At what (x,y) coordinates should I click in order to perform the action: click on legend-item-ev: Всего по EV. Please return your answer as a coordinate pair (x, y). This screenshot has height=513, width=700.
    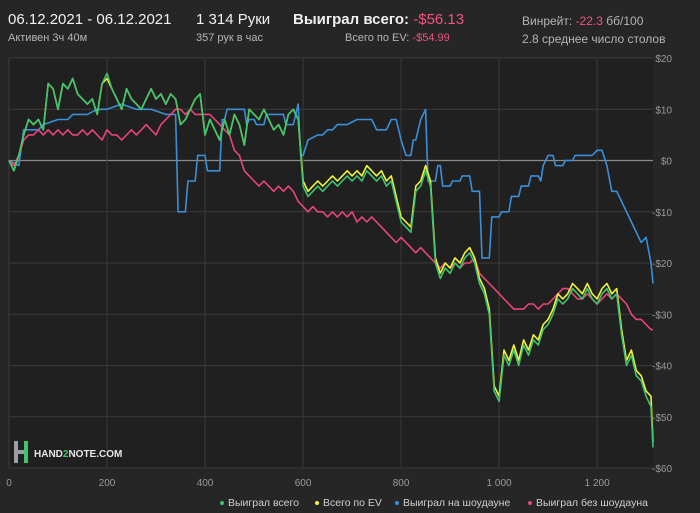
    Looking at the image, I should click on (348, 503).